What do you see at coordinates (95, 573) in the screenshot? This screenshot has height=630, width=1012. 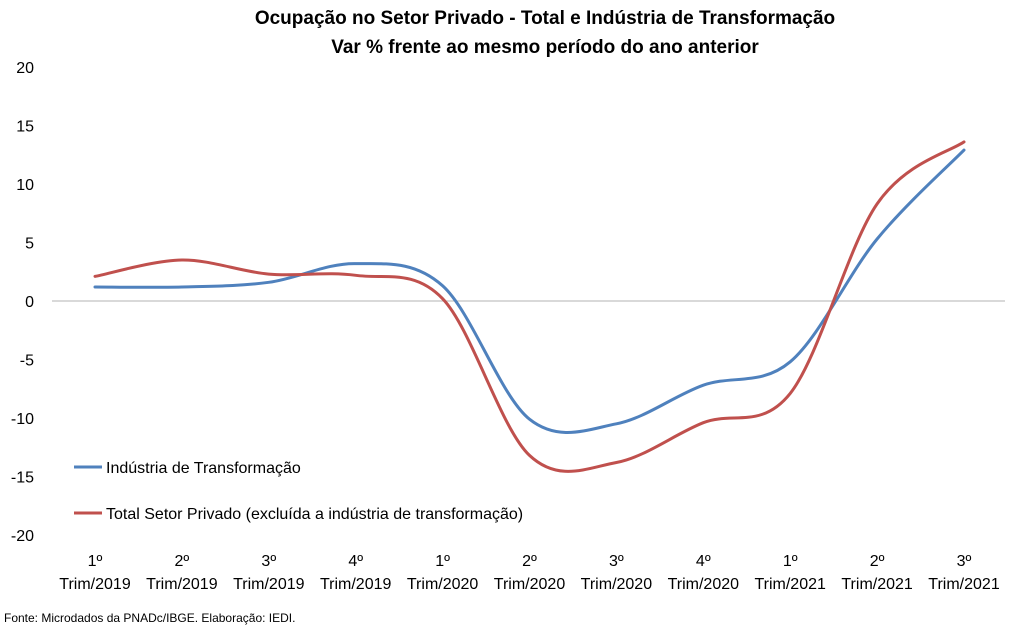 I see `x-tick-label: 1º Trim/2019` at bounding box center [95, 573].